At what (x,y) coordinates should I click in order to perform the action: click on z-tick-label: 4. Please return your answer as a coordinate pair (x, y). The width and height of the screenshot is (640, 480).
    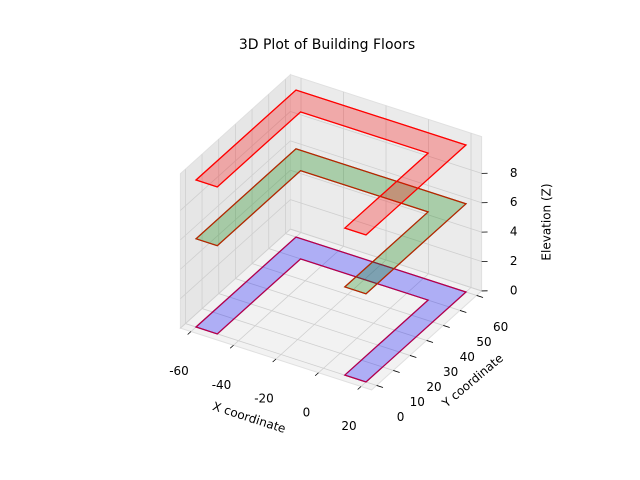
    Looking at the image, I should click on (514, 232).